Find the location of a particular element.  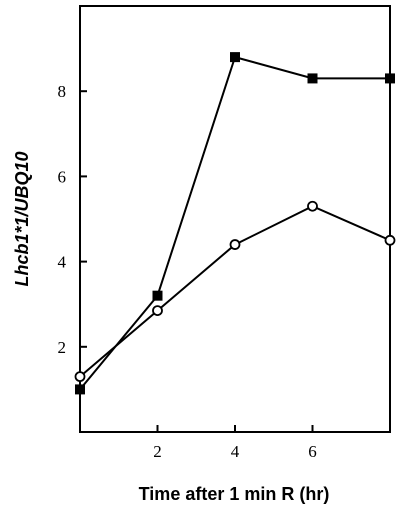

y-axis: 2 4 6 8 is located at coordinates (72, 219).